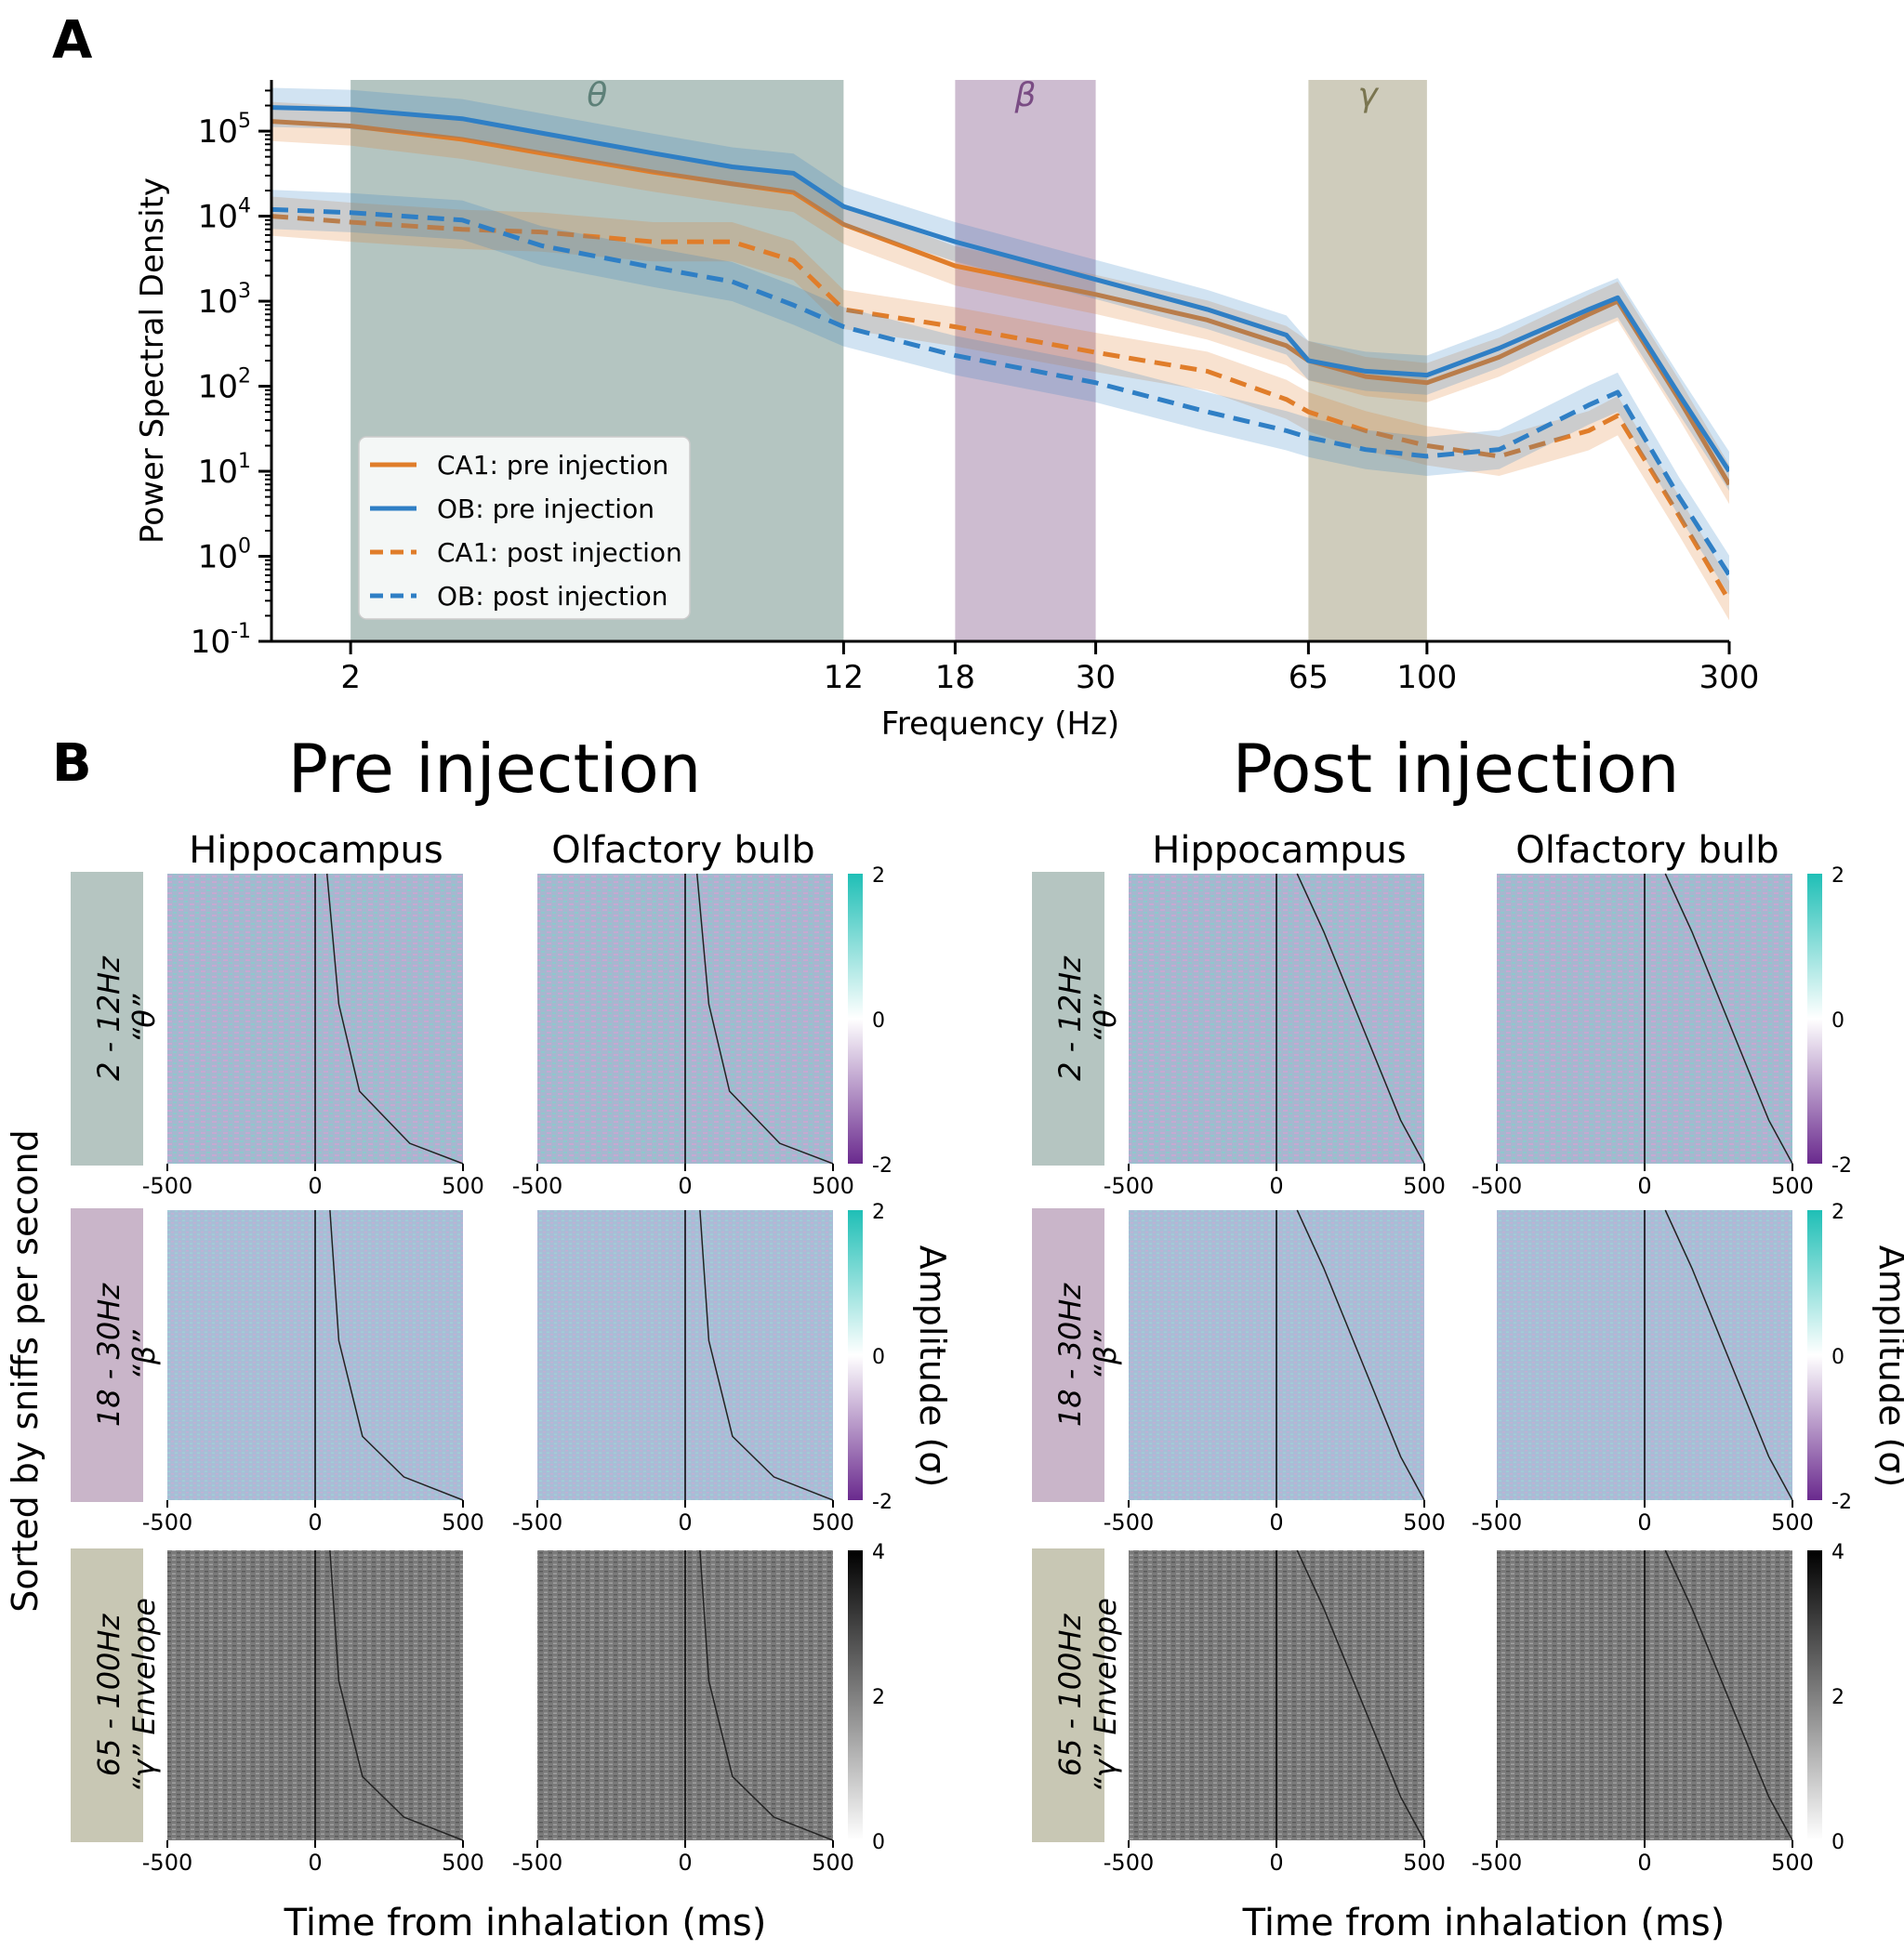 Image resolution: width=1904 pixels, height=1950 pixels. What do you see at coordinates (1837, 1357) in the screenshot?
I see `colorbar-tick-1-1-1: 0` at bounding box center [1837, 1357].